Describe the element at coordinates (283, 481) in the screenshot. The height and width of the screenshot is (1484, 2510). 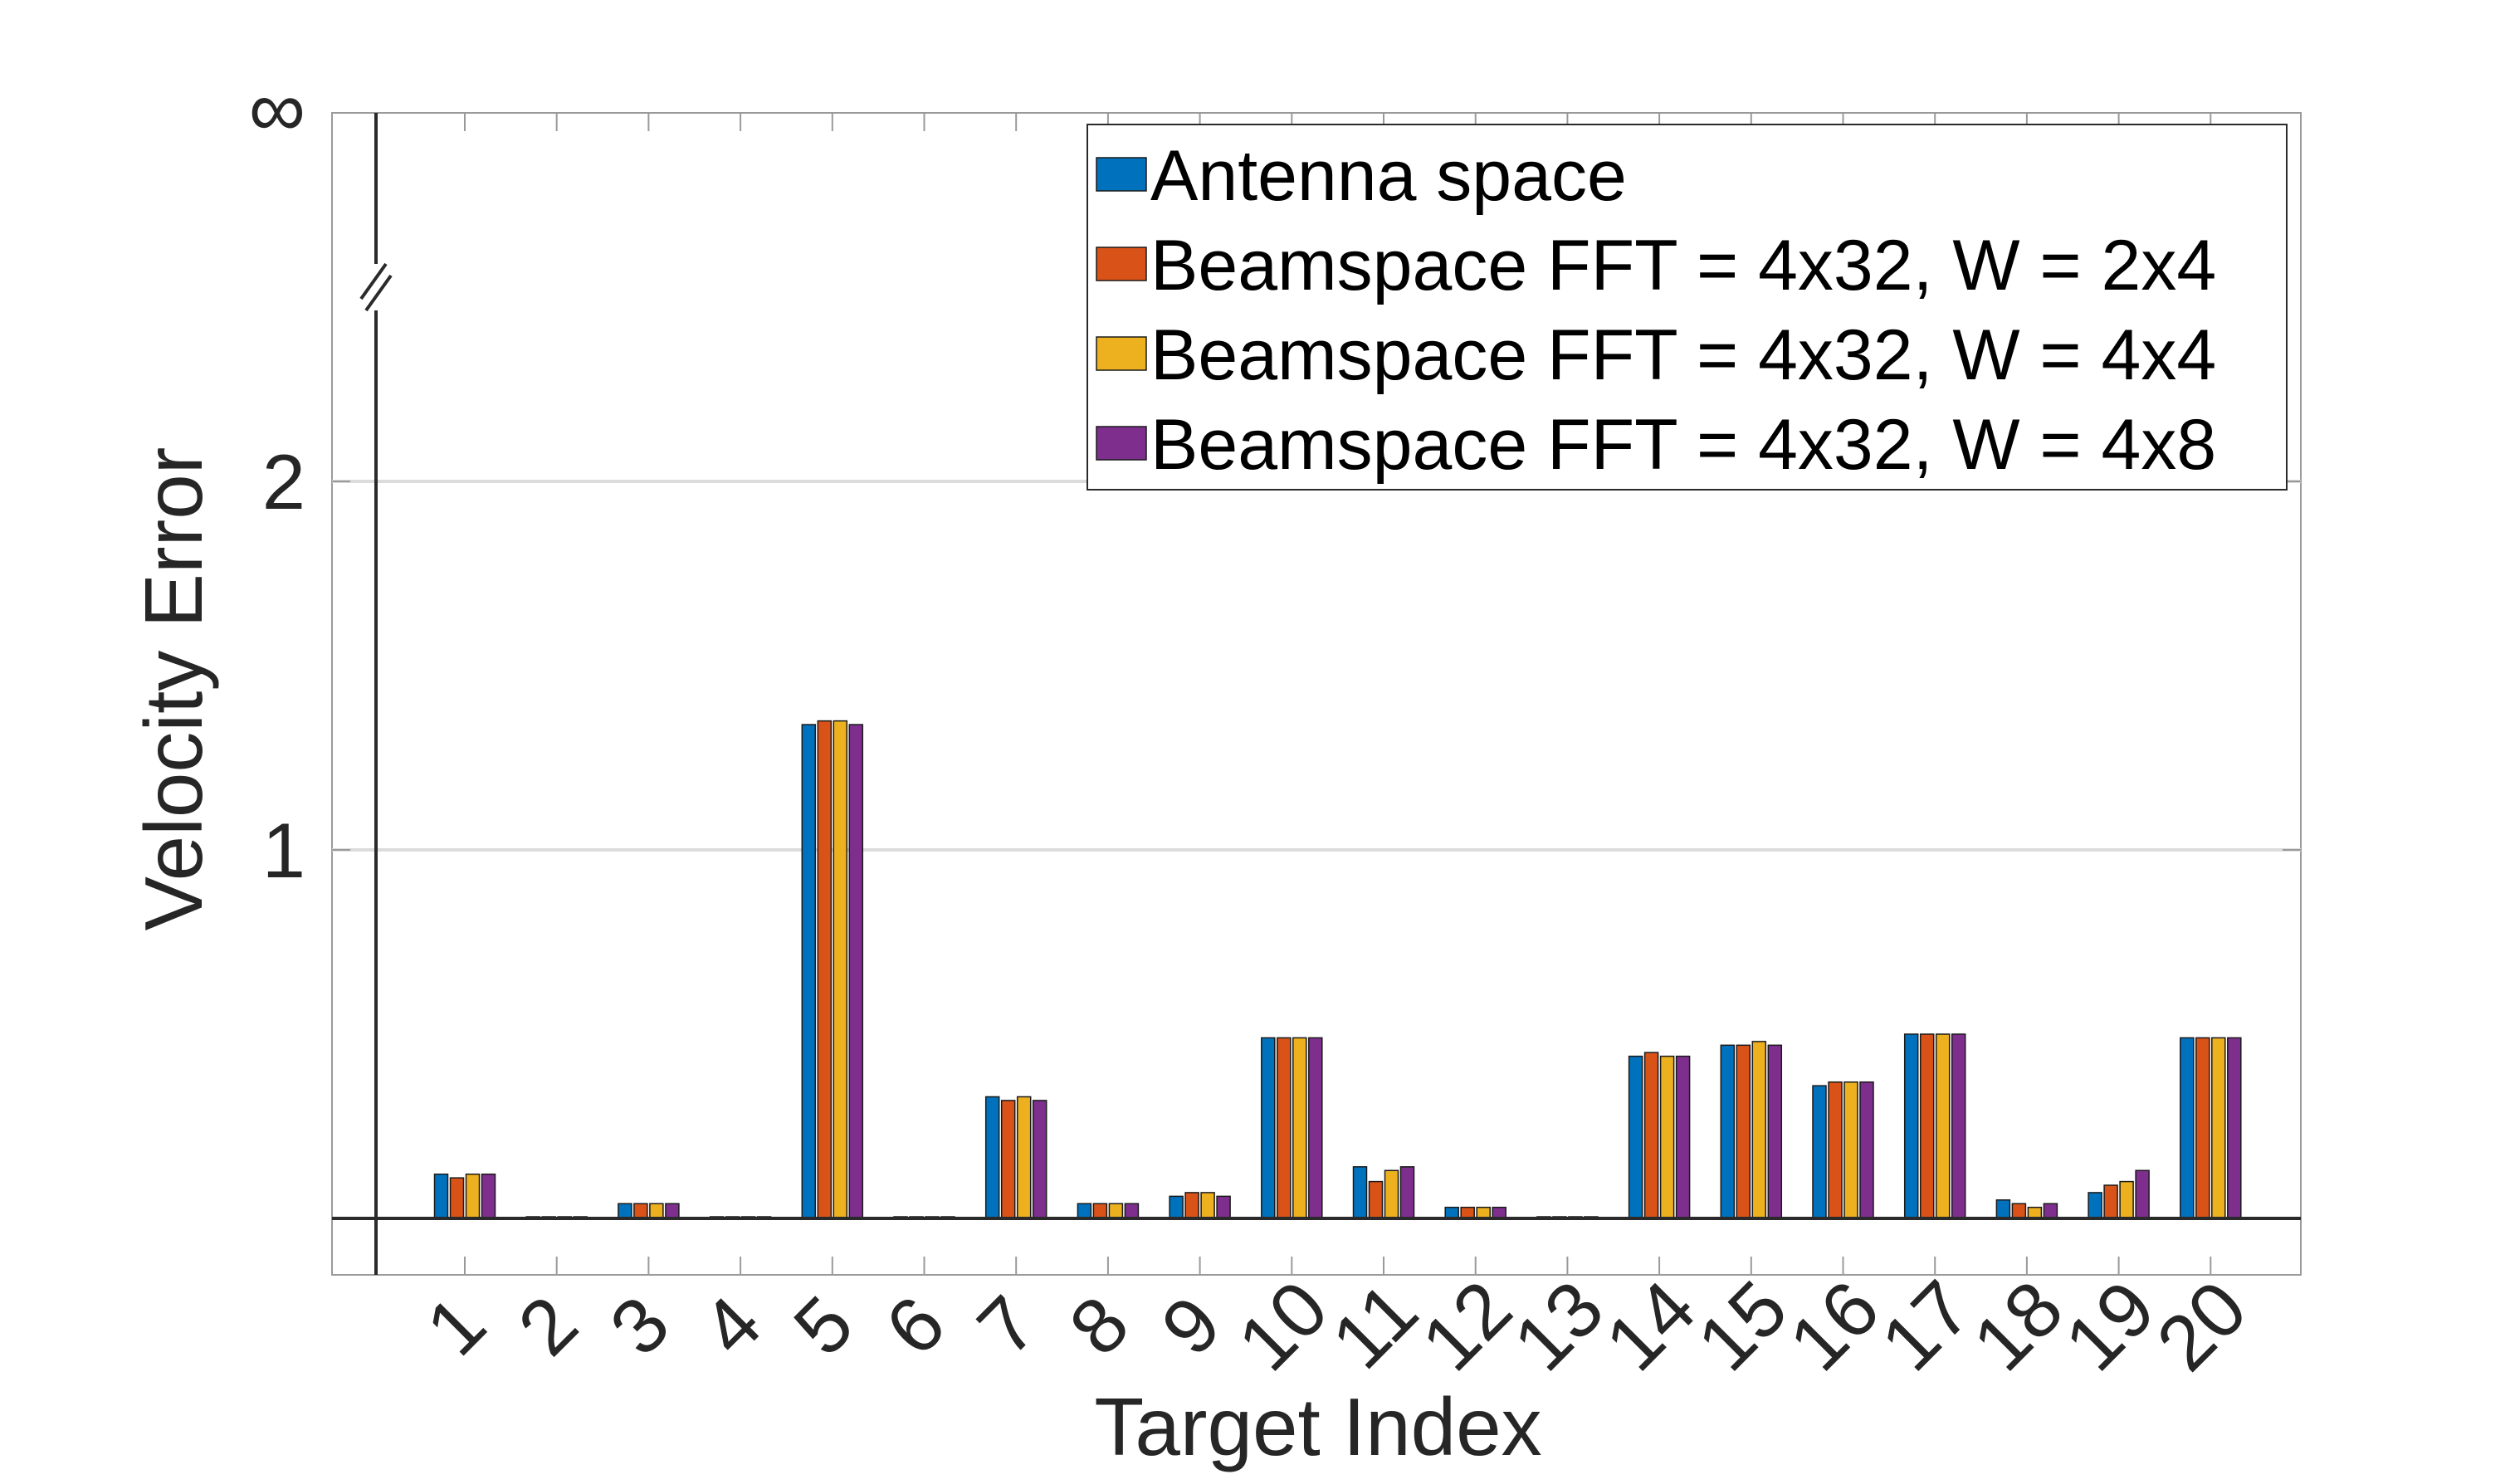
I see `y-tick-label: 2` at that location.